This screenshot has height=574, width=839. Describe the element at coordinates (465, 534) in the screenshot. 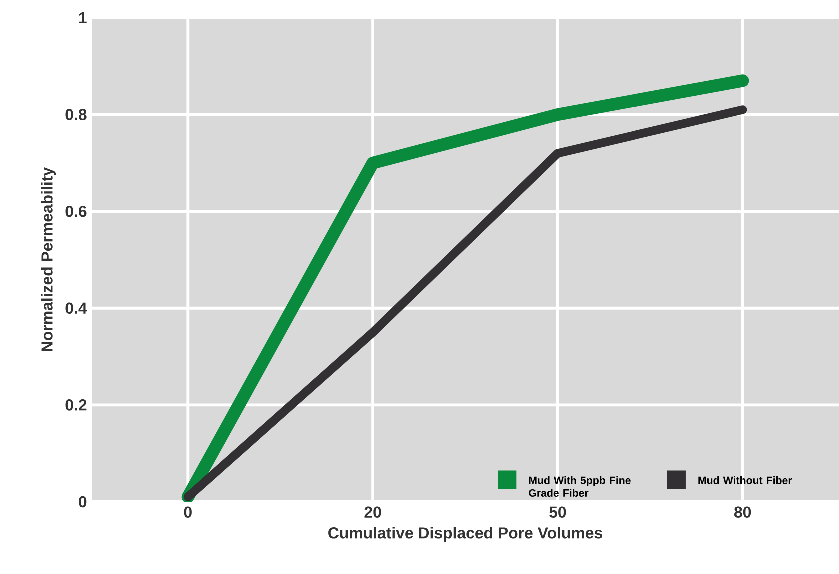

I see `x-axis-title: Cumulative Displaced Pore Volumes` at that location.